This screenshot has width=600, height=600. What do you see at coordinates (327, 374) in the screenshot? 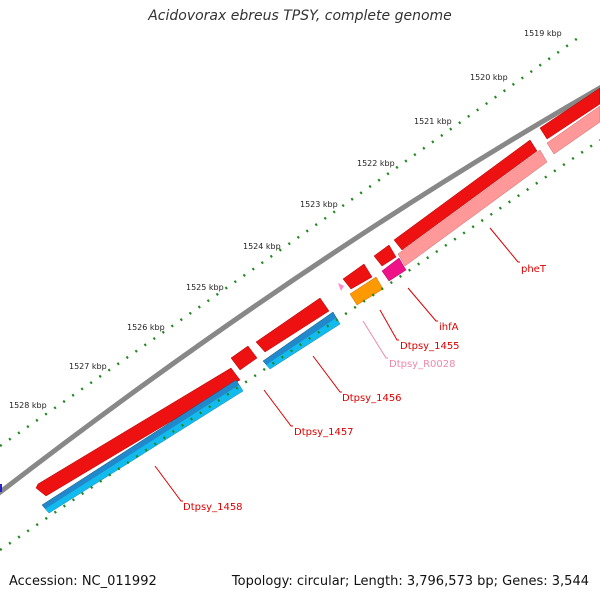
I see `leader-line-dtpsy1456` at bounding box center [327, 374].